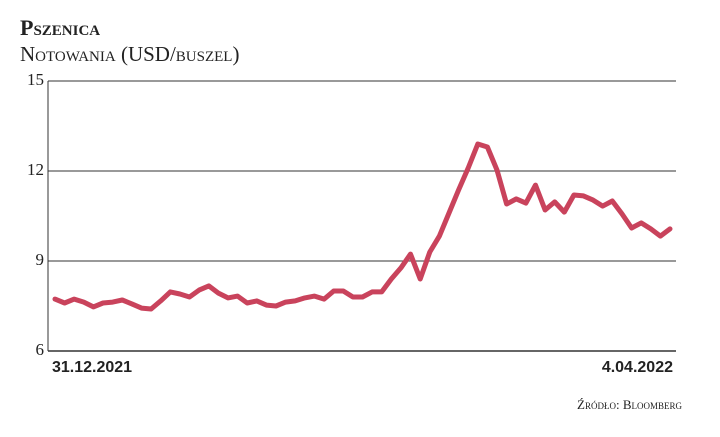 The height and width of the screenshot is (437, 720). Describe the element at coordinates (40, 259) in the screenshot. I see `y-tick-label: 9` at that location.